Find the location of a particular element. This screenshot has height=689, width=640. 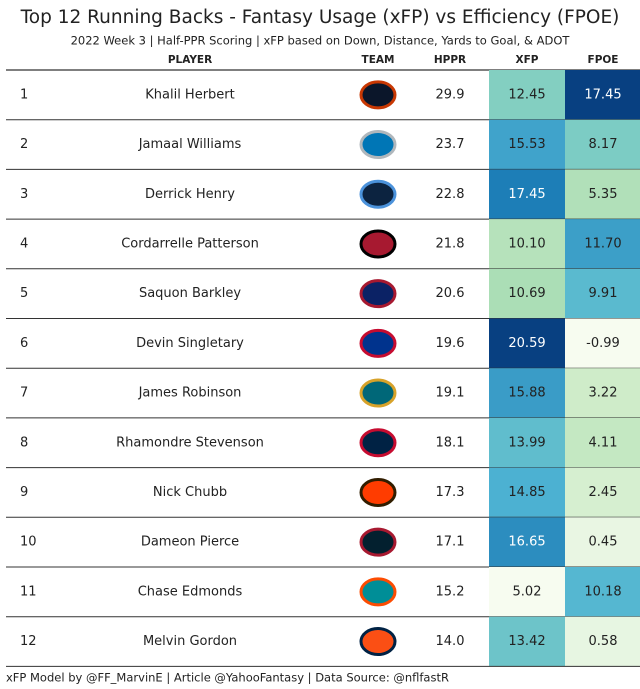

rank: 8 is located at coordinates (24, 442).